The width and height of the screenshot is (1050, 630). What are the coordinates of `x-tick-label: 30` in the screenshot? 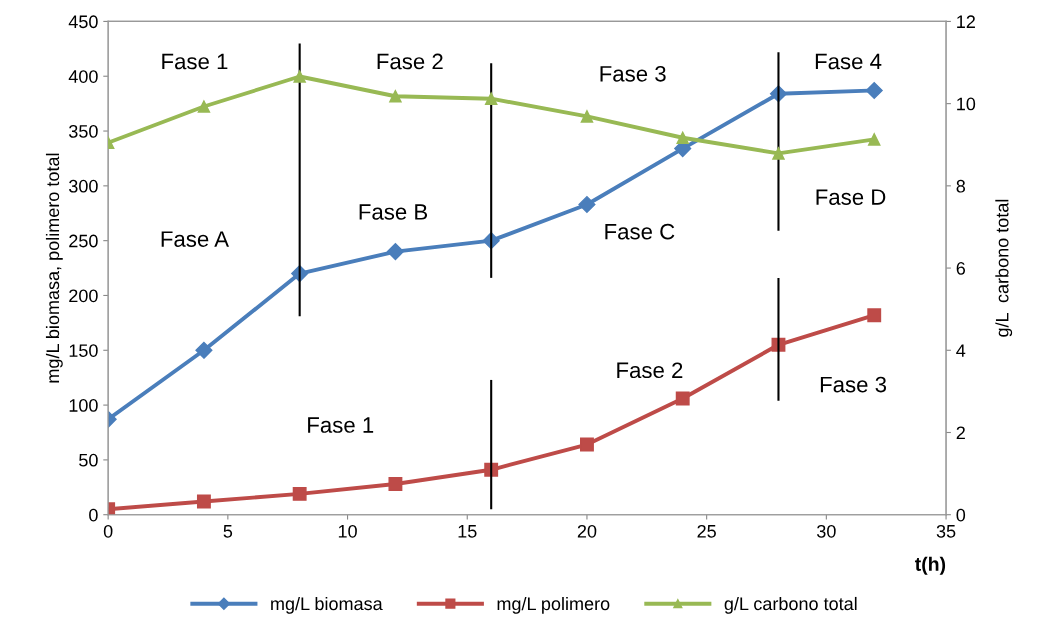 It's located at (826, 531).